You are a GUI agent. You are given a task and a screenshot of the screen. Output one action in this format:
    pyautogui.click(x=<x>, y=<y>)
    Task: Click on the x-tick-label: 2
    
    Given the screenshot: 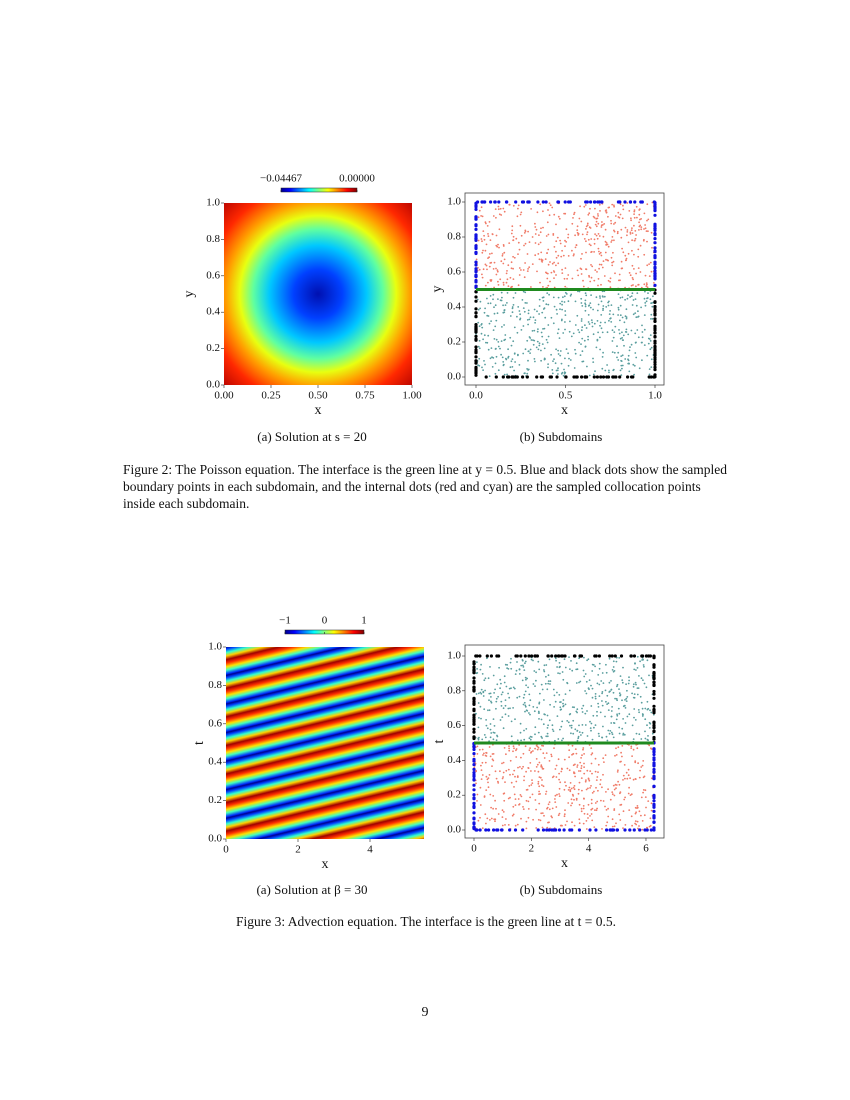 What is the action you would take?
    pyautogui.click(x=532, y=849)
    